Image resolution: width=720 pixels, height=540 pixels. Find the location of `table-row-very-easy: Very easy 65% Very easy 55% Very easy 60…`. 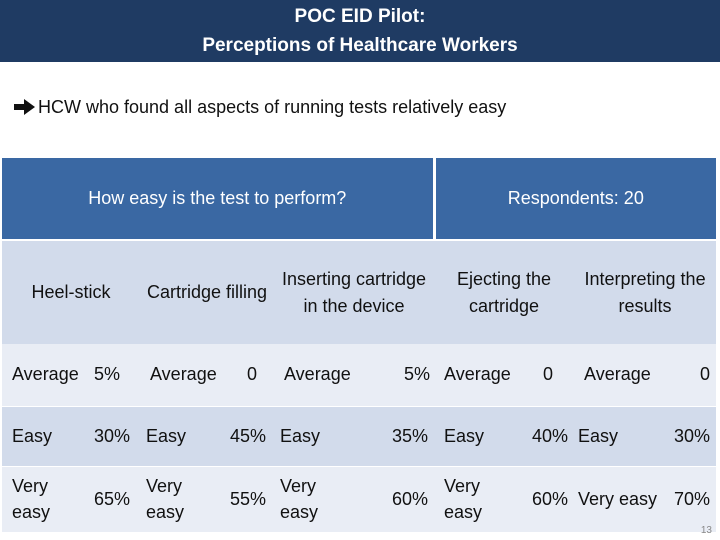

table-row-very-easy: Very easy 65% Very easy 55% Very easy 60… is located at coordinates (359, 498).